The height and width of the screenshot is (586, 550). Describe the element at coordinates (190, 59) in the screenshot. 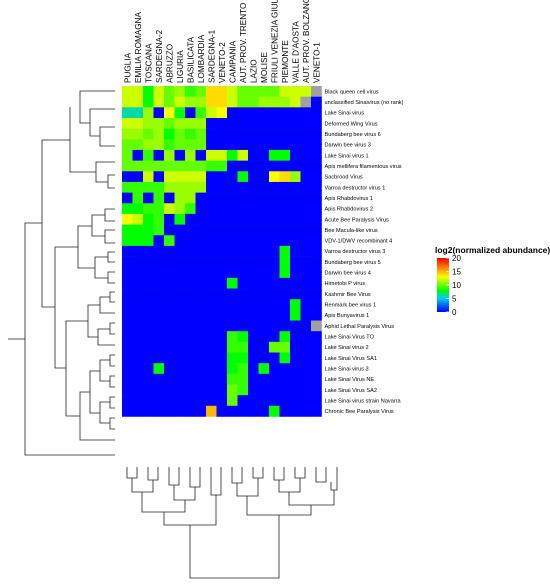

I see `column-label: BASILICATA` at that location.